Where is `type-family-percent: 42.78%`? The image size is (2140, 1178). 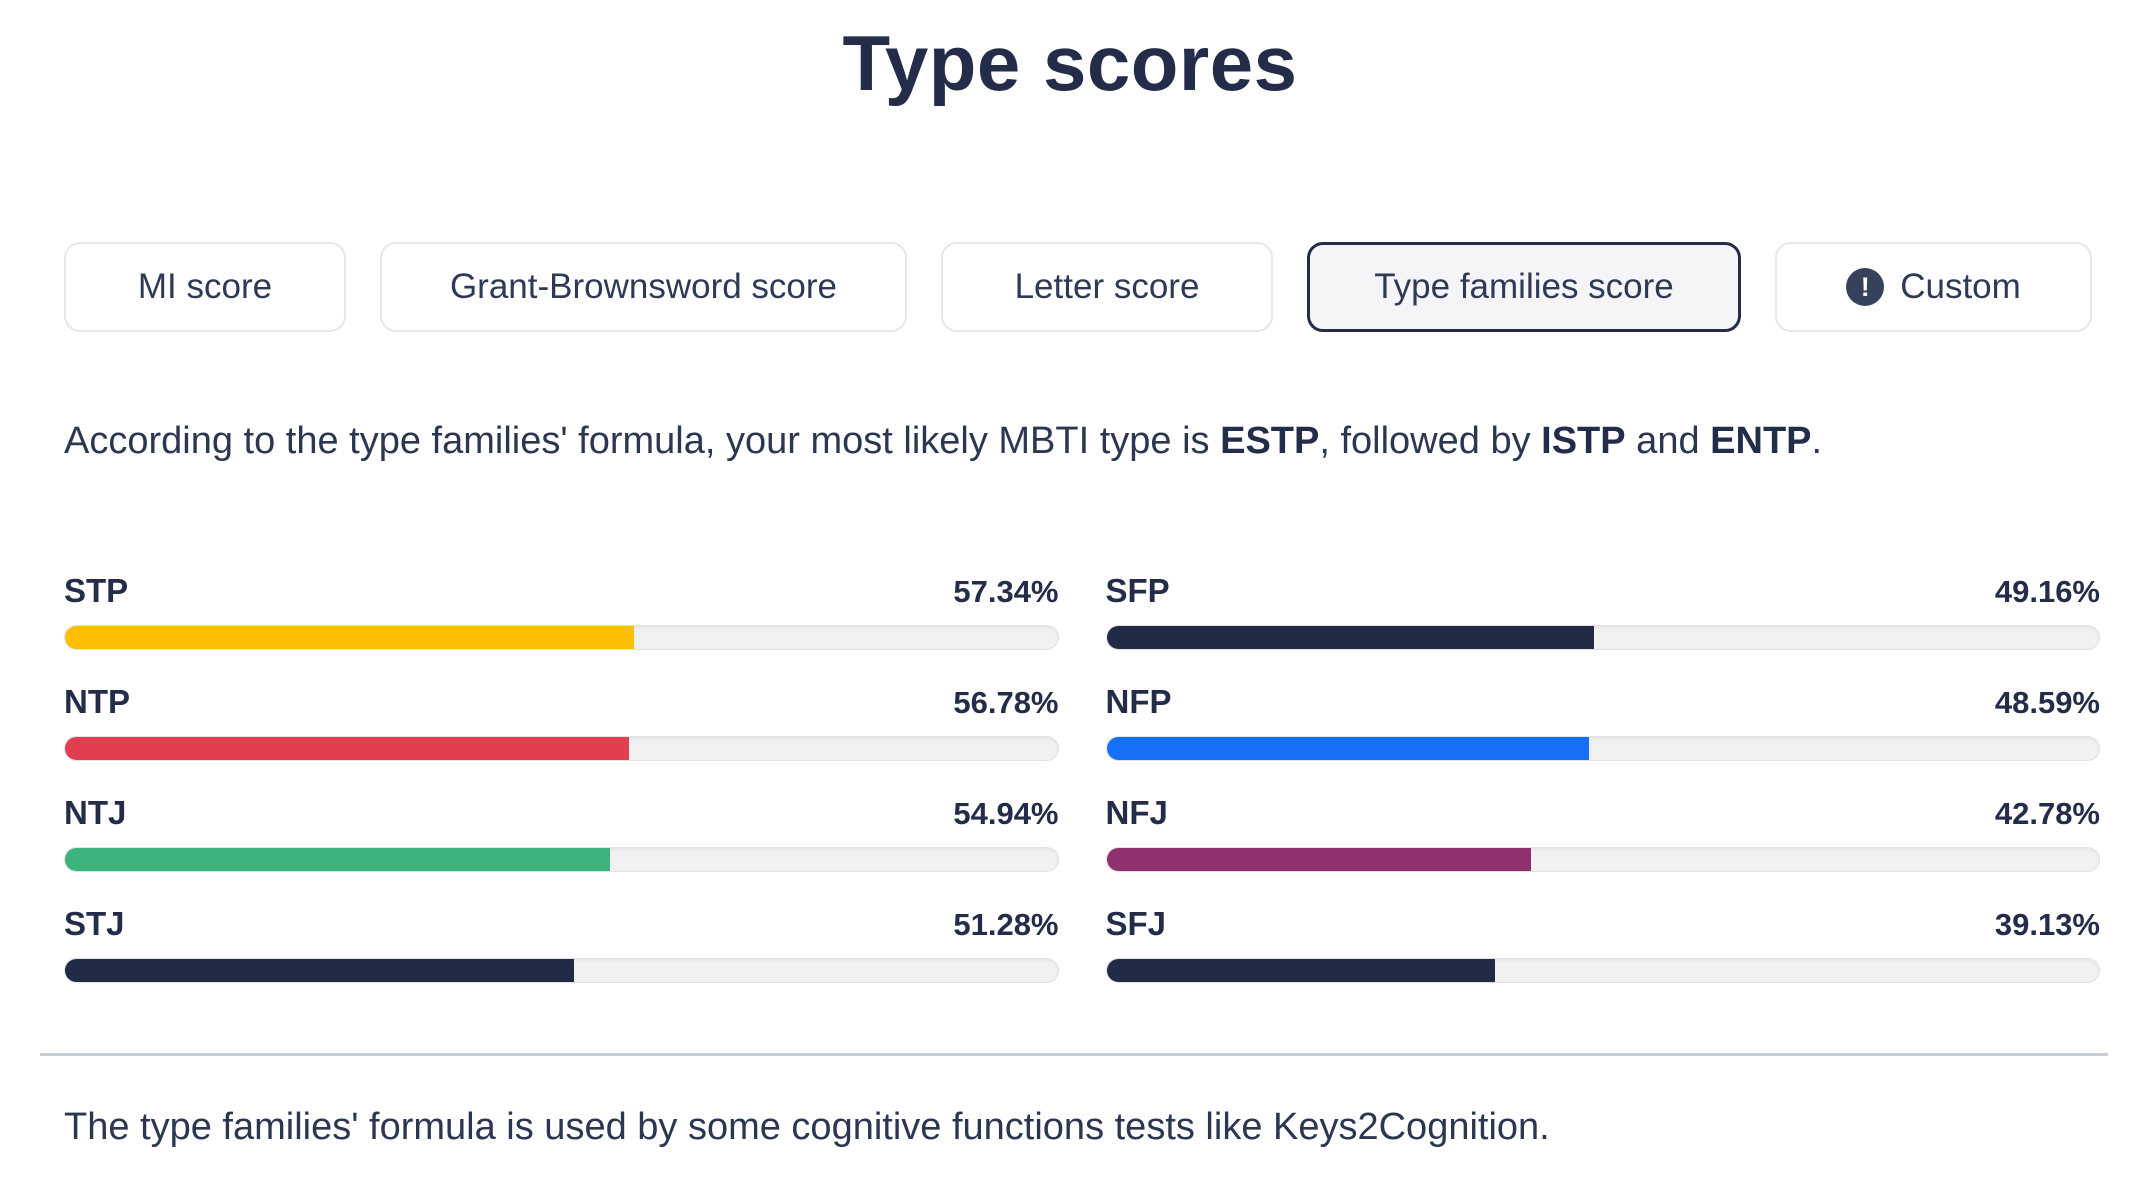 type-family-percent: 42.78% is located at coordinates (2047, 813).